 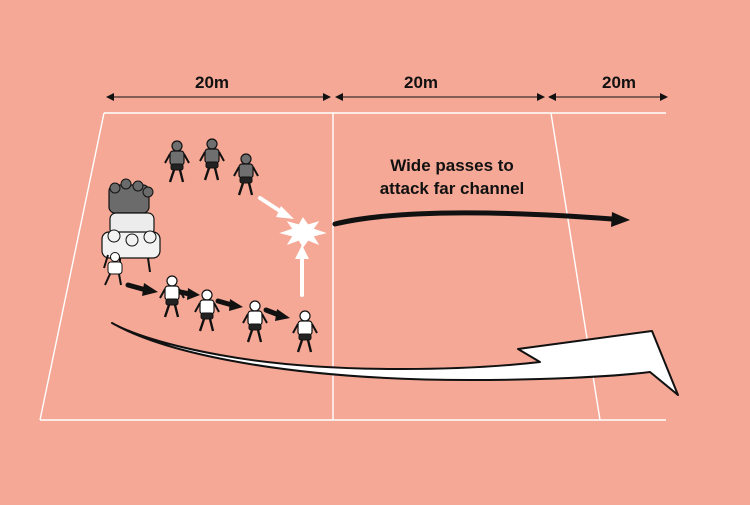 What do you see at coordinates (452, 188) in the screenshot?
I see `caption-line-2: attack far channel` at bounding box center [452, 188].